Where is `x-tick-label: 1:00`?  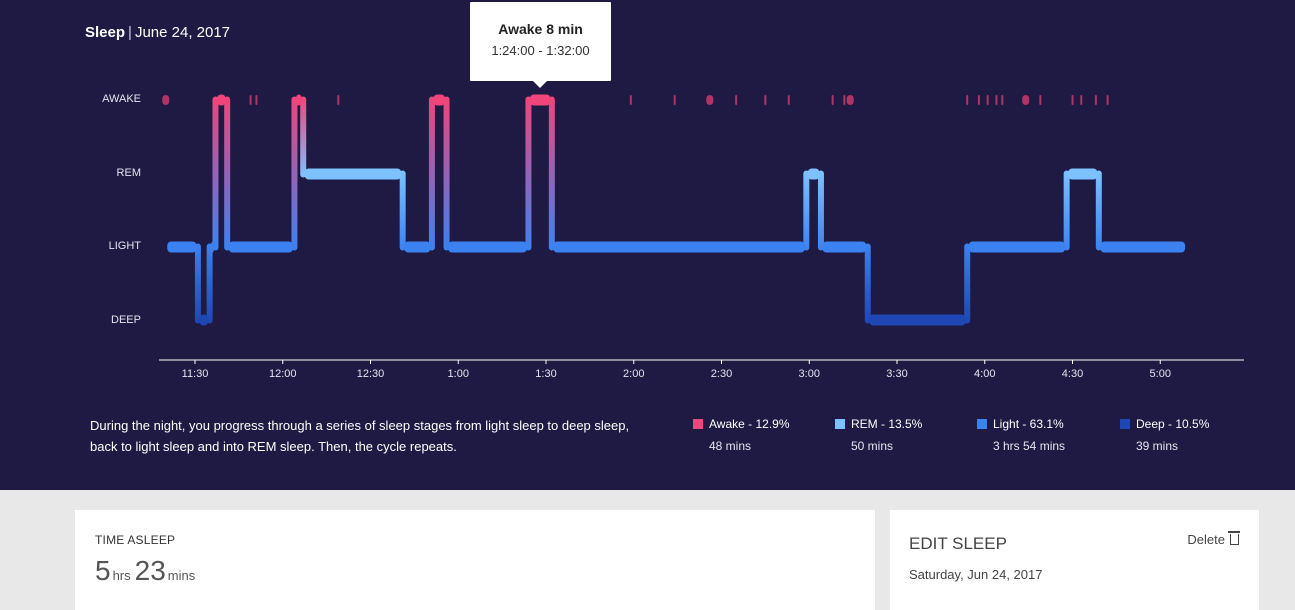
x-tick-label: 1:00 is located at coordinates (458, 374).